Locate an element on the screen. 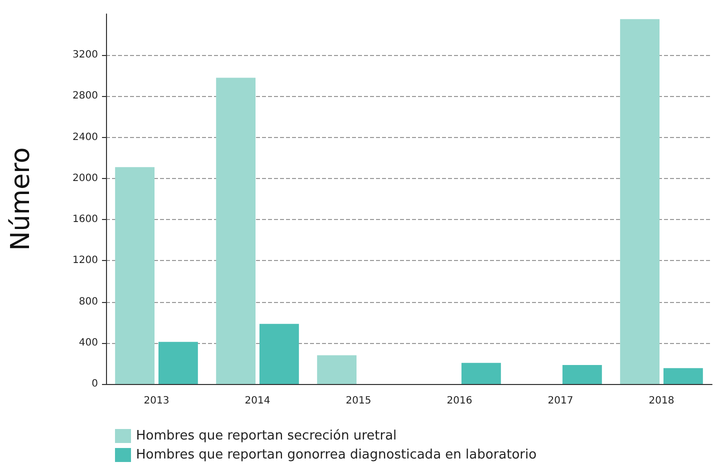 The width and height of the screenshot is (720, 467). x-tick-label: 2018 is located at coordinates (661, 401).